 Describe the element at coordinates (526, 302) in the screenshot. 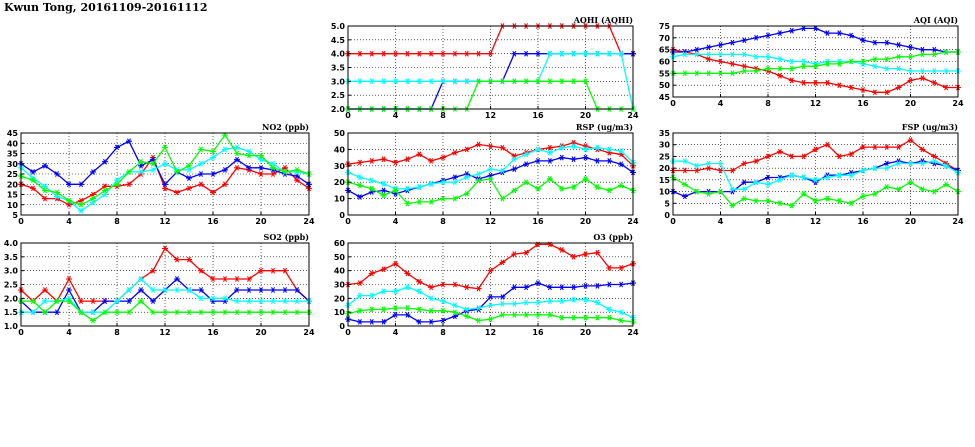

I see `chart-o3-series-cyan-point` at that location.